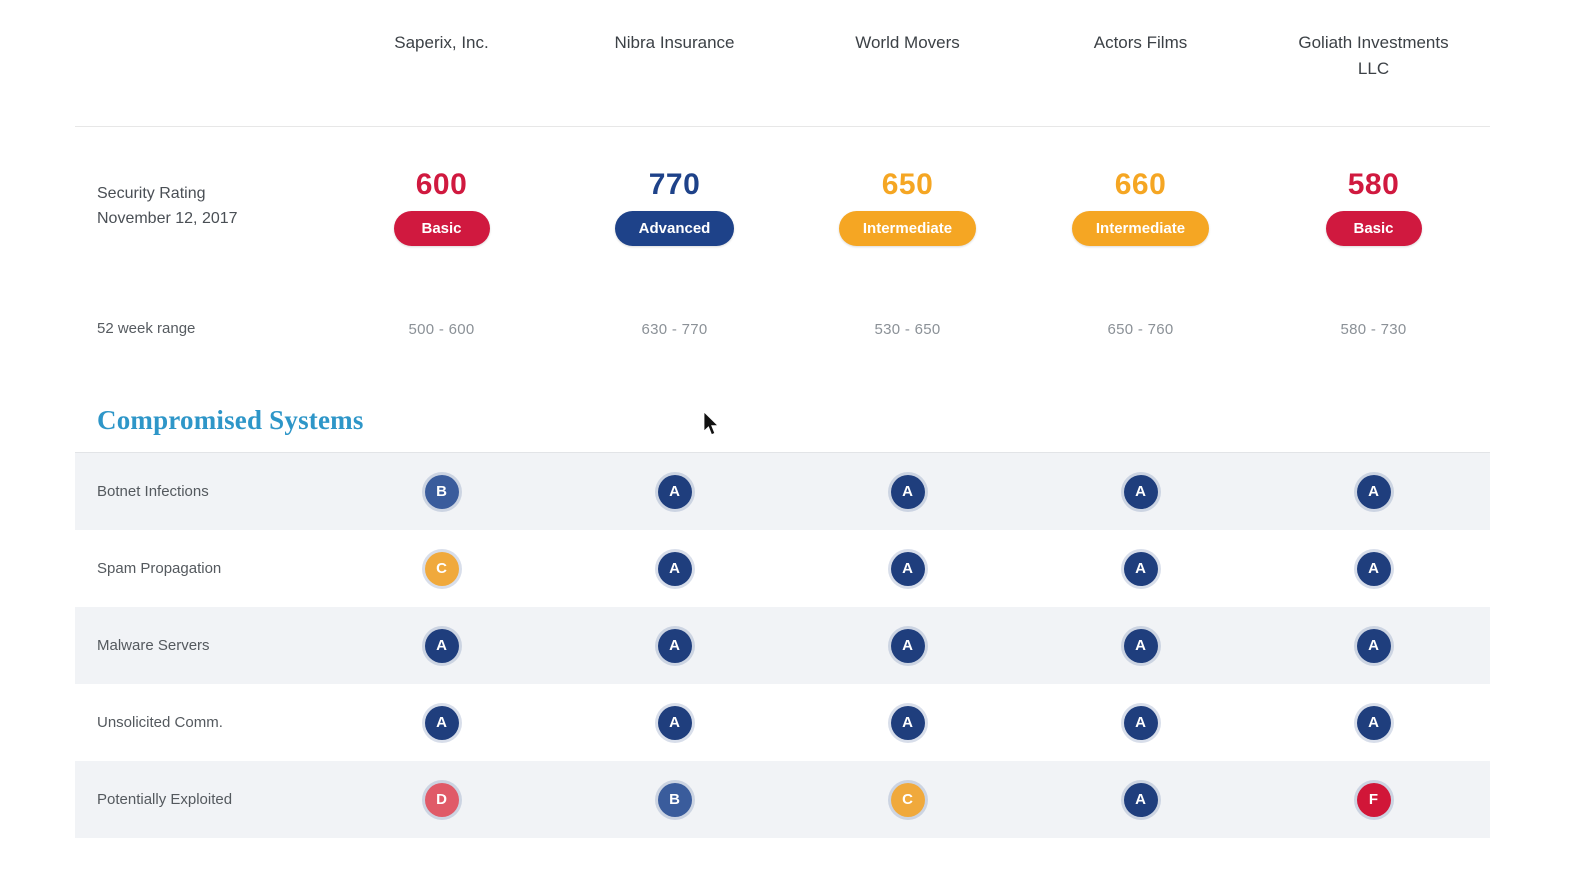 Image resolution: width=1575 pixels, height=890 pixels. Describe the element at coordinates (1140, 42) in the screenshot. I see `company-header-actors: Actors Films` at that location.